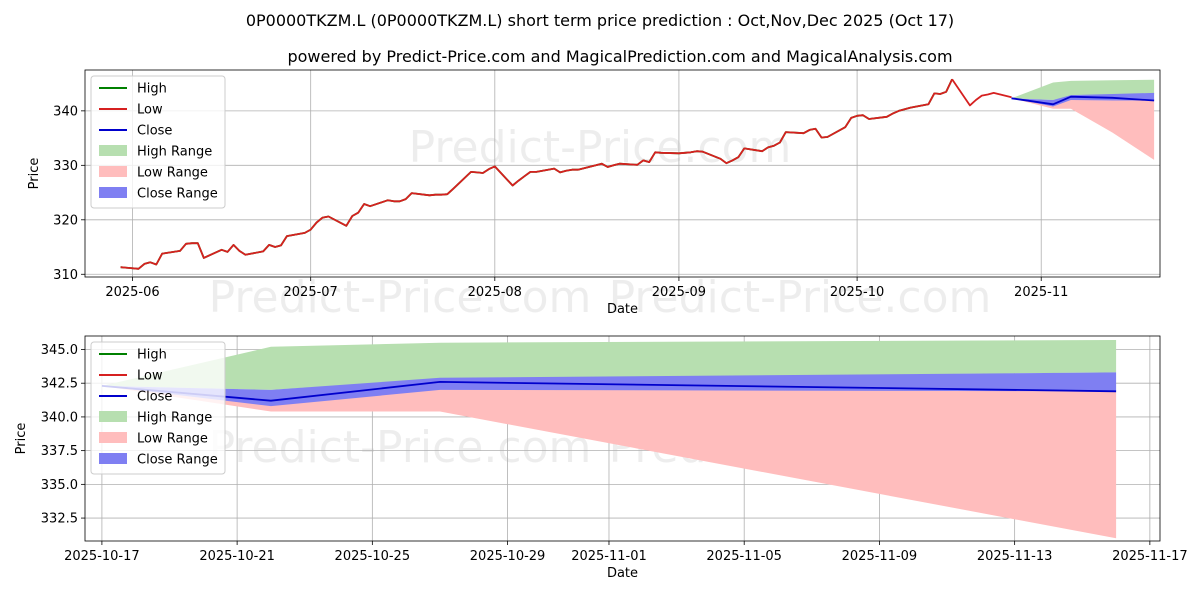 Image resolution: width=1200 pixels, height=604 pixels. What do you see at coordinates (400, 447) in the screenshot?
I see `p2-watermark-0: Predict-Price.com` at bounding box center [400, 447].